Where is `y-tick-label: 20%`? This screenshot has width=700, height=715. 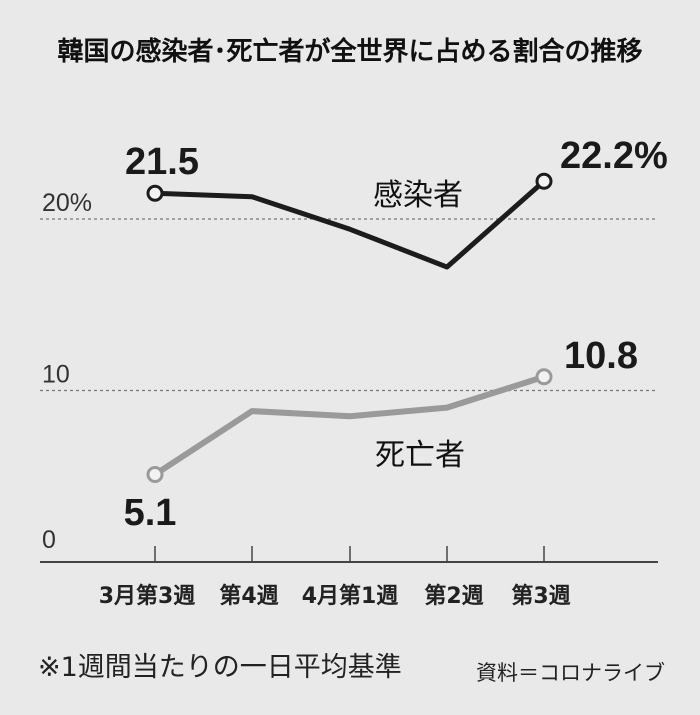
y-tick-label: 20% is located at coordinates (67, 203).